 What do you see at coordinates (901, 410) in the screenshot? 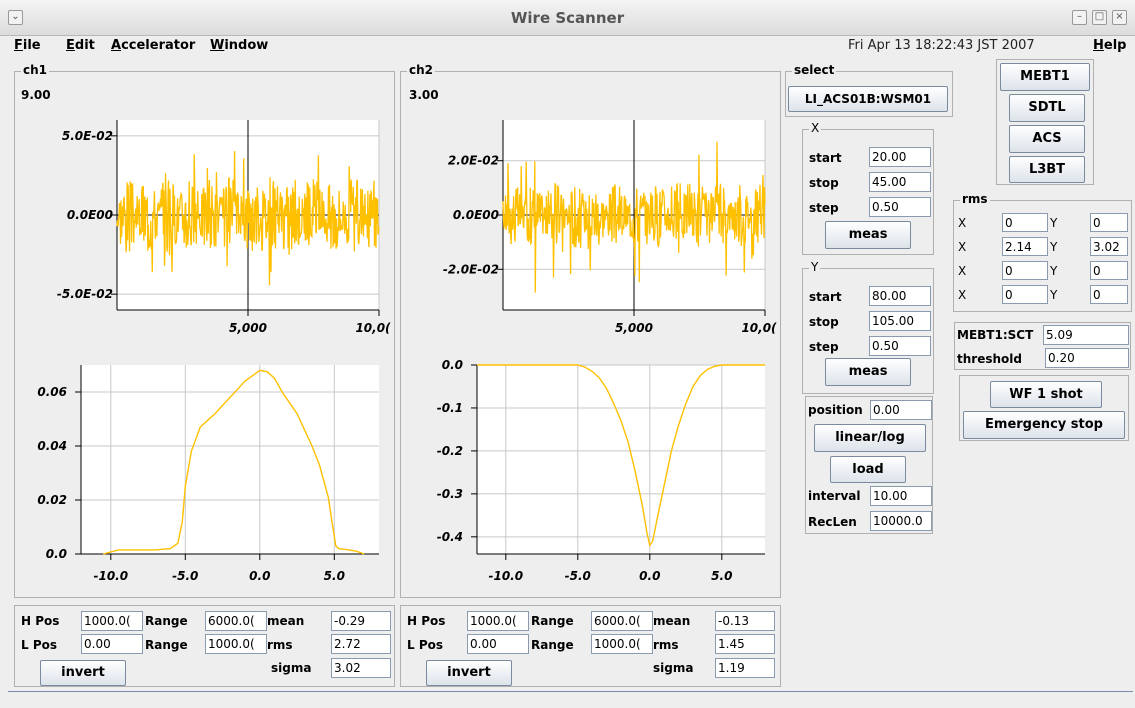
I see `position-field: 0.00` at bounding box center [901, 410].